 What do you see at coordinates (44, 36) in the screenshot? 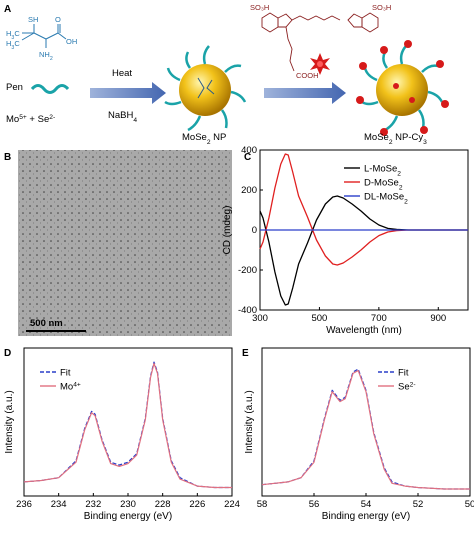
I see `penicillamine-structure` at bounding box center [44, 36].